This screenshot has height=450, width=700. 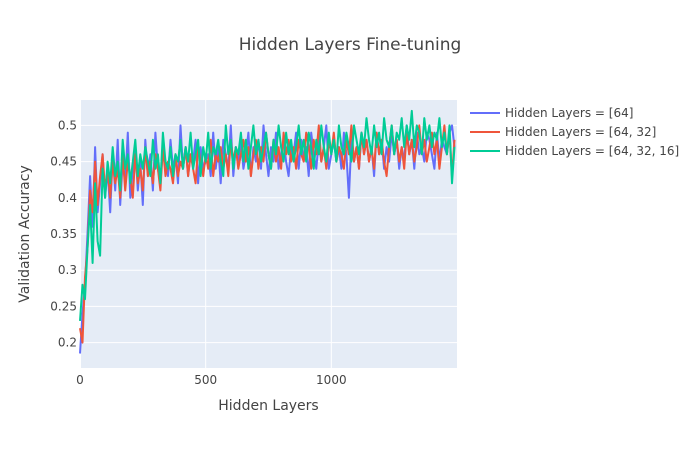 I want to click on y-tick-label: 0.4, so click(x=67, y=198).